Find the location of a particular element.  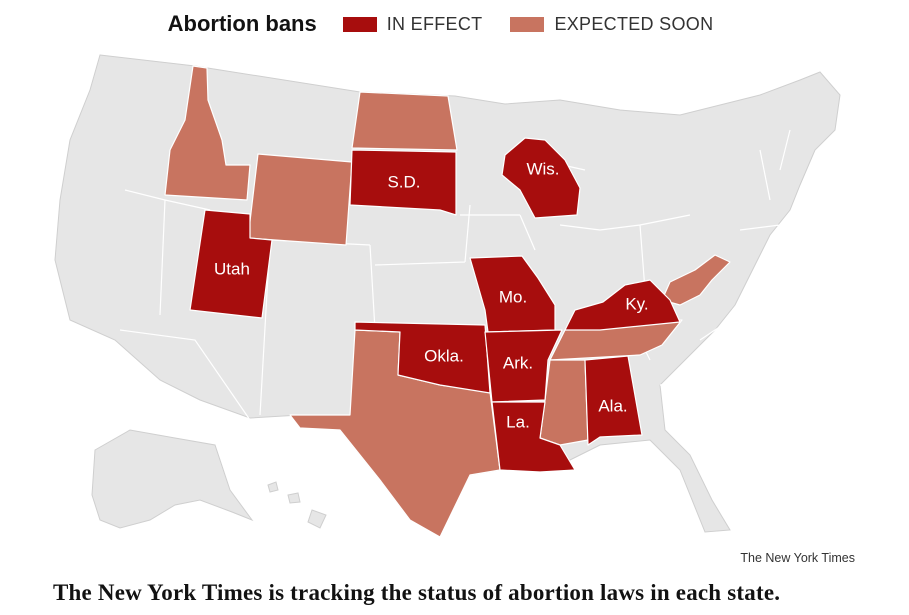

label-kentucky: Ky. is located at coordinates (636, 303).